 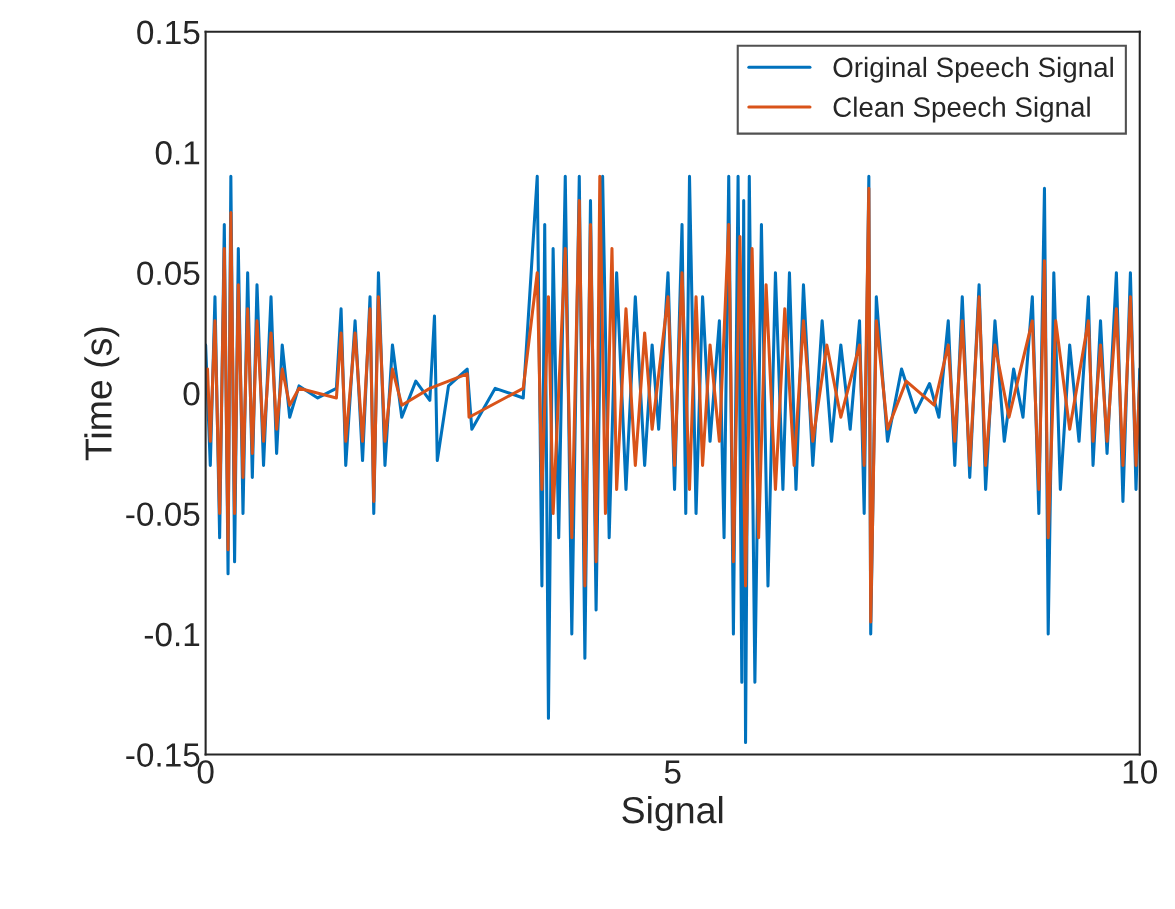 What do you see at coordinates (672, 772) in the screenshot?
I see `x-tick-label: 5` at bounding box center [672, 772].